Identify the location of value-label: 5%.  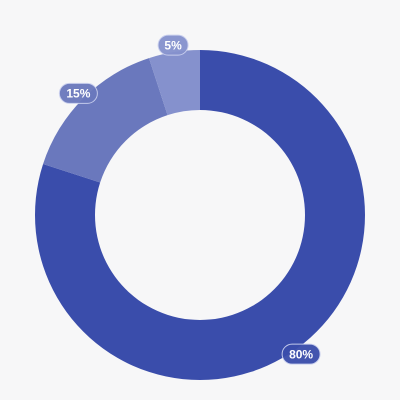
(173, 45).